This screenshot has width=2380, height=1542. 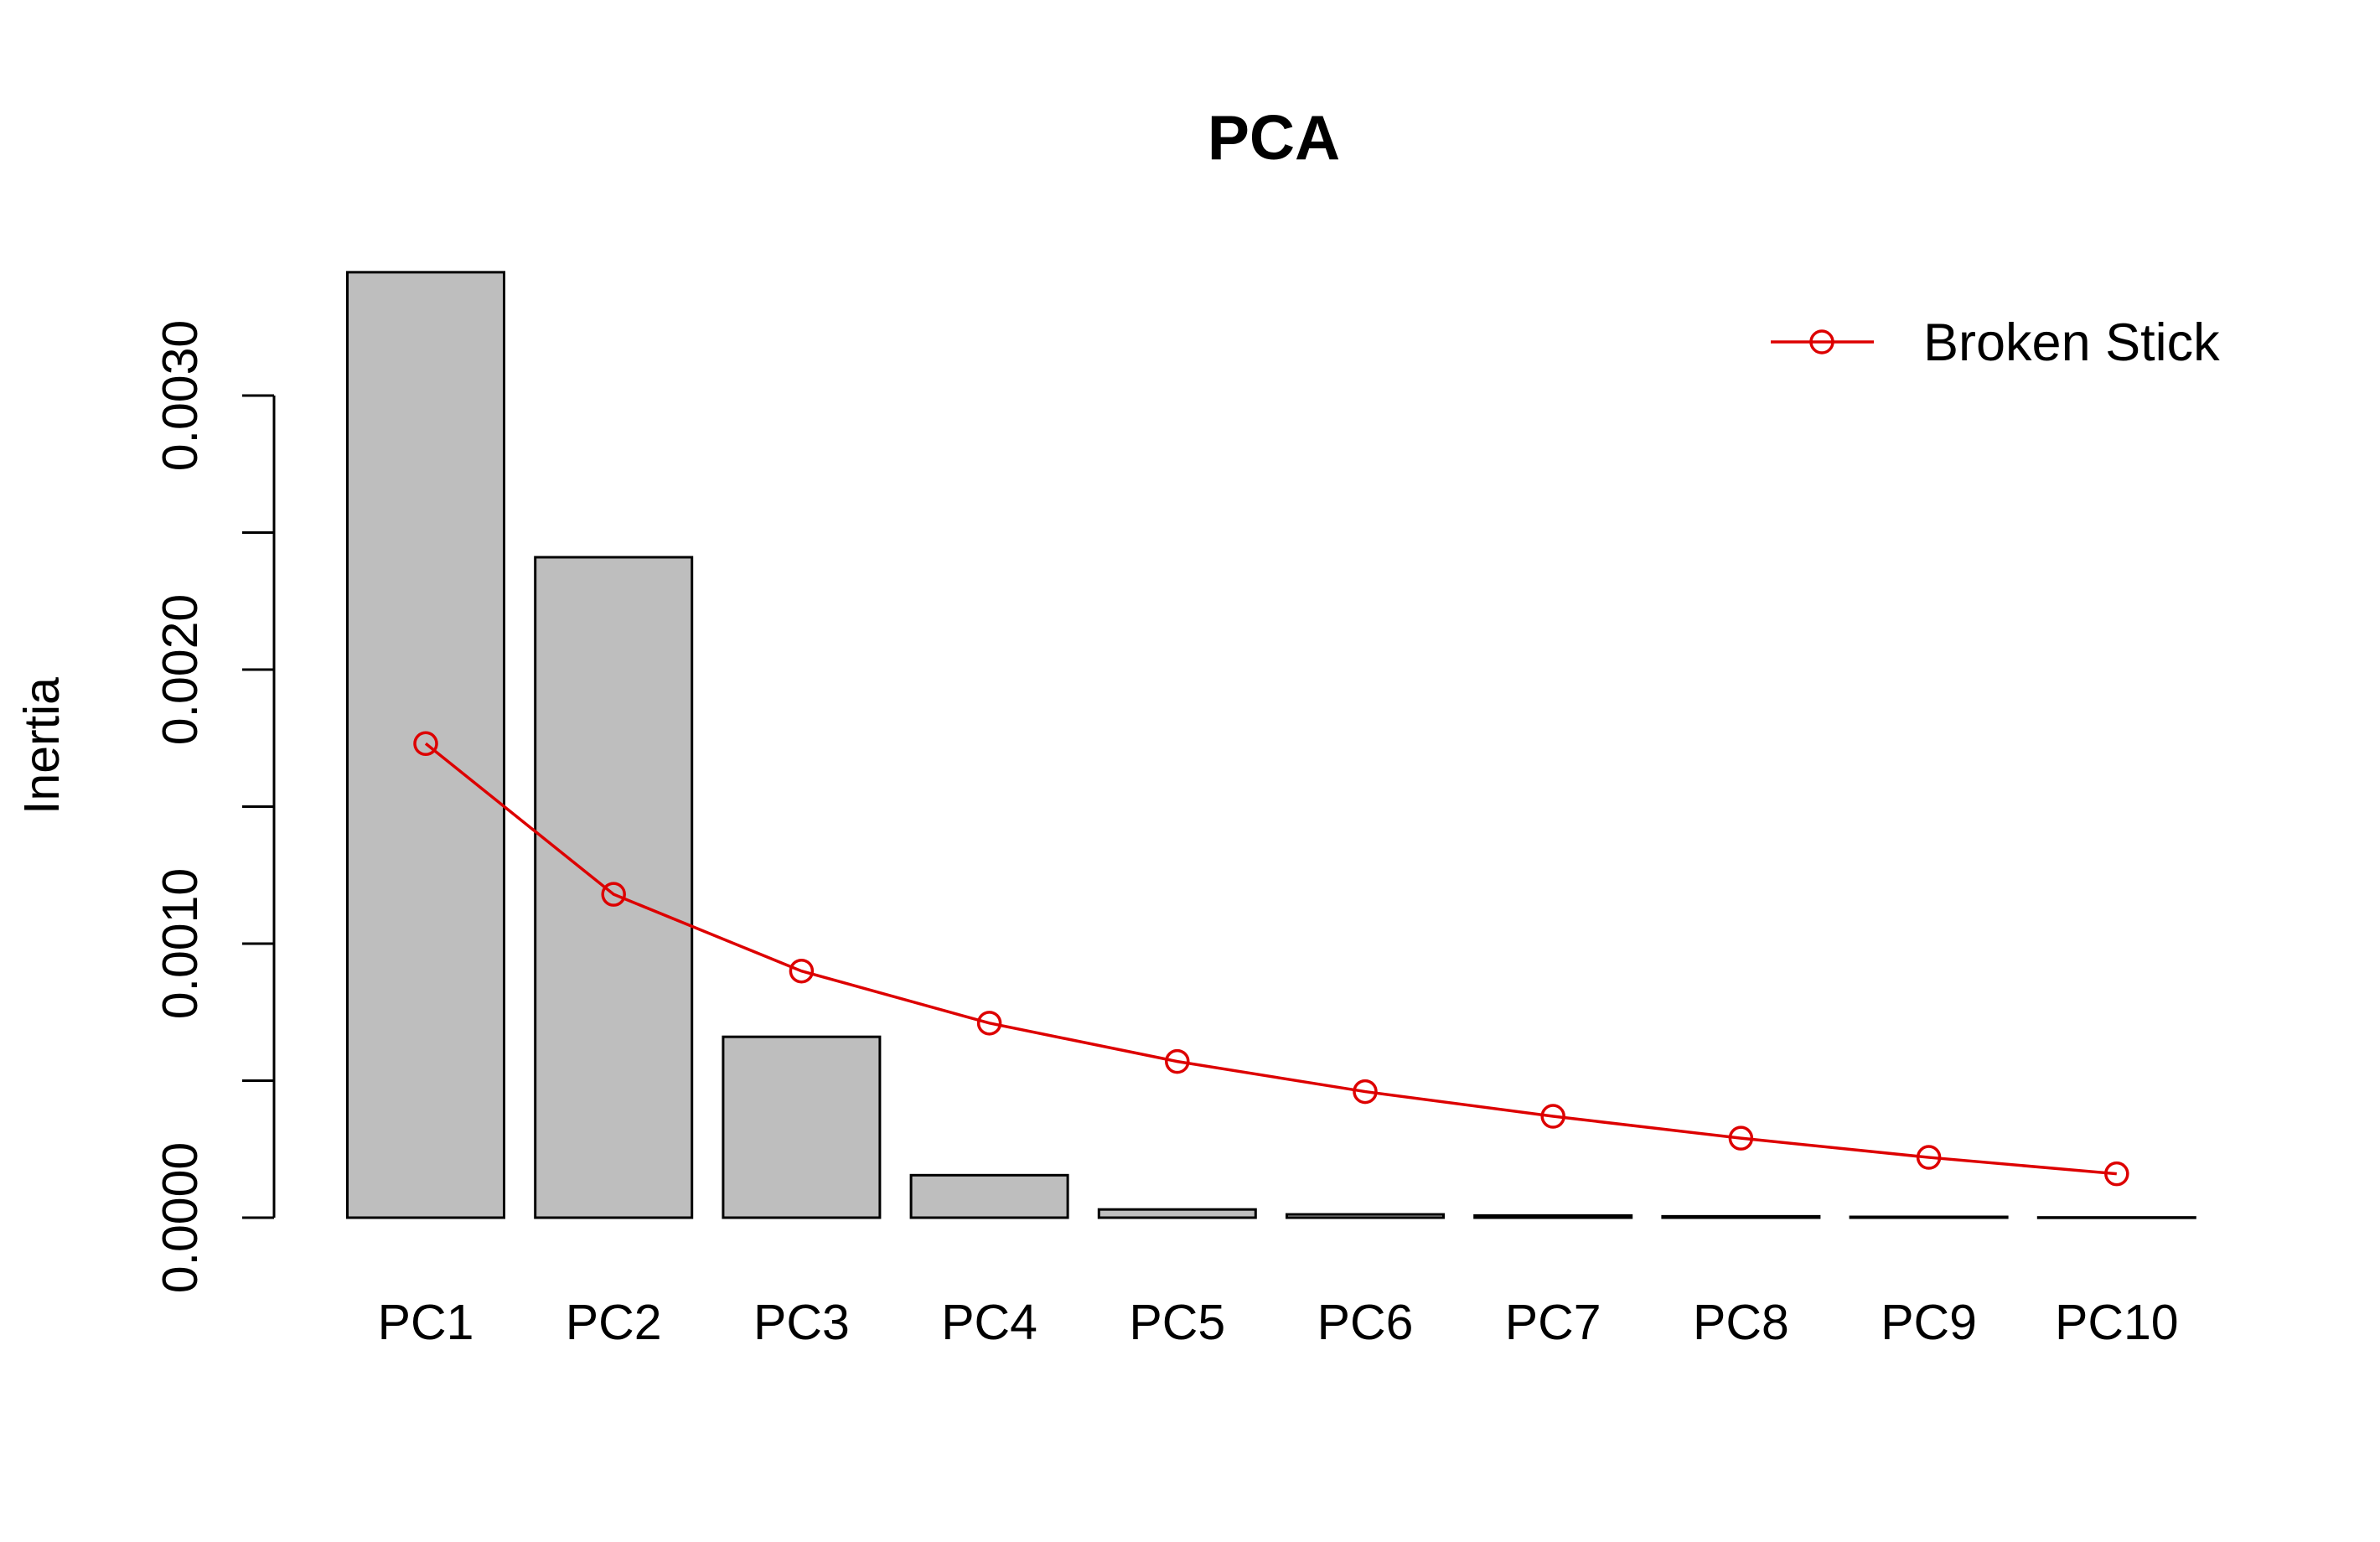 I want to click on broken-stick-point-pc6, so click(x=1365, y=1092).